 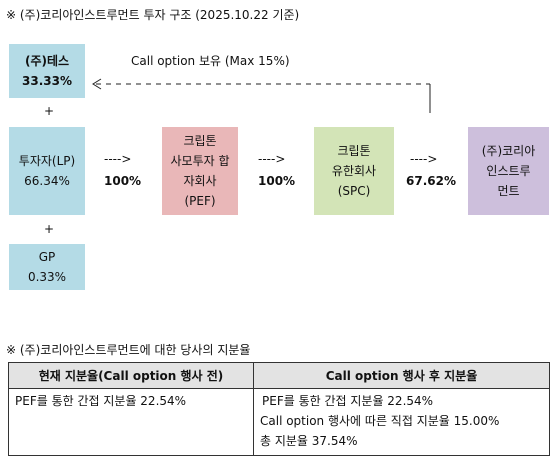 I want to click on arrow-pef-to-spc: ---->, so click(x=272, y=159).